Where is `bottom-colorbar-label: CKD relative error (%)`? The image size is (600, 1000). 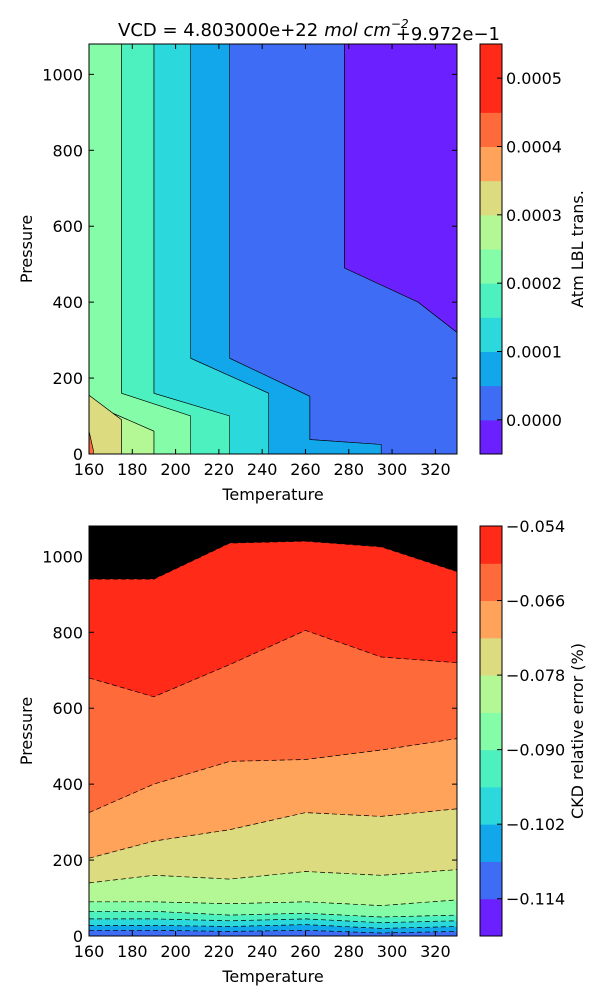 bottom-colorbar-label: CKD relative error (%) is located at coordinates (577, 731).